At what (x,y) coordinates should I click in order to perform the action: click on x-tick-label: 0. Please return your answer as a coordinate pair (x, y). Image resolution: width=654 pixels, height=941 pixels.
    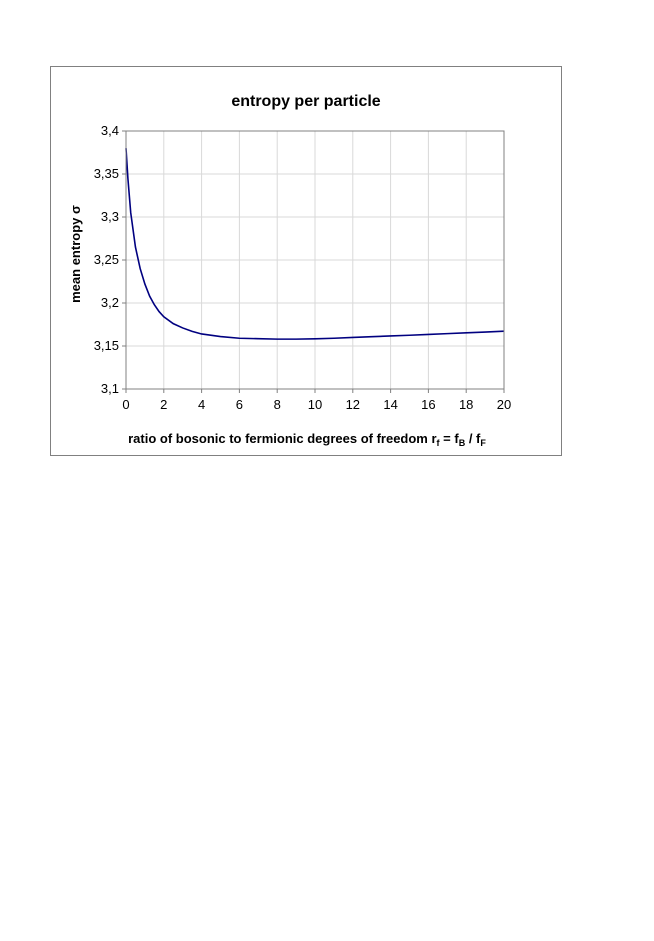
    Looking at the image, I should click on (125, 404).